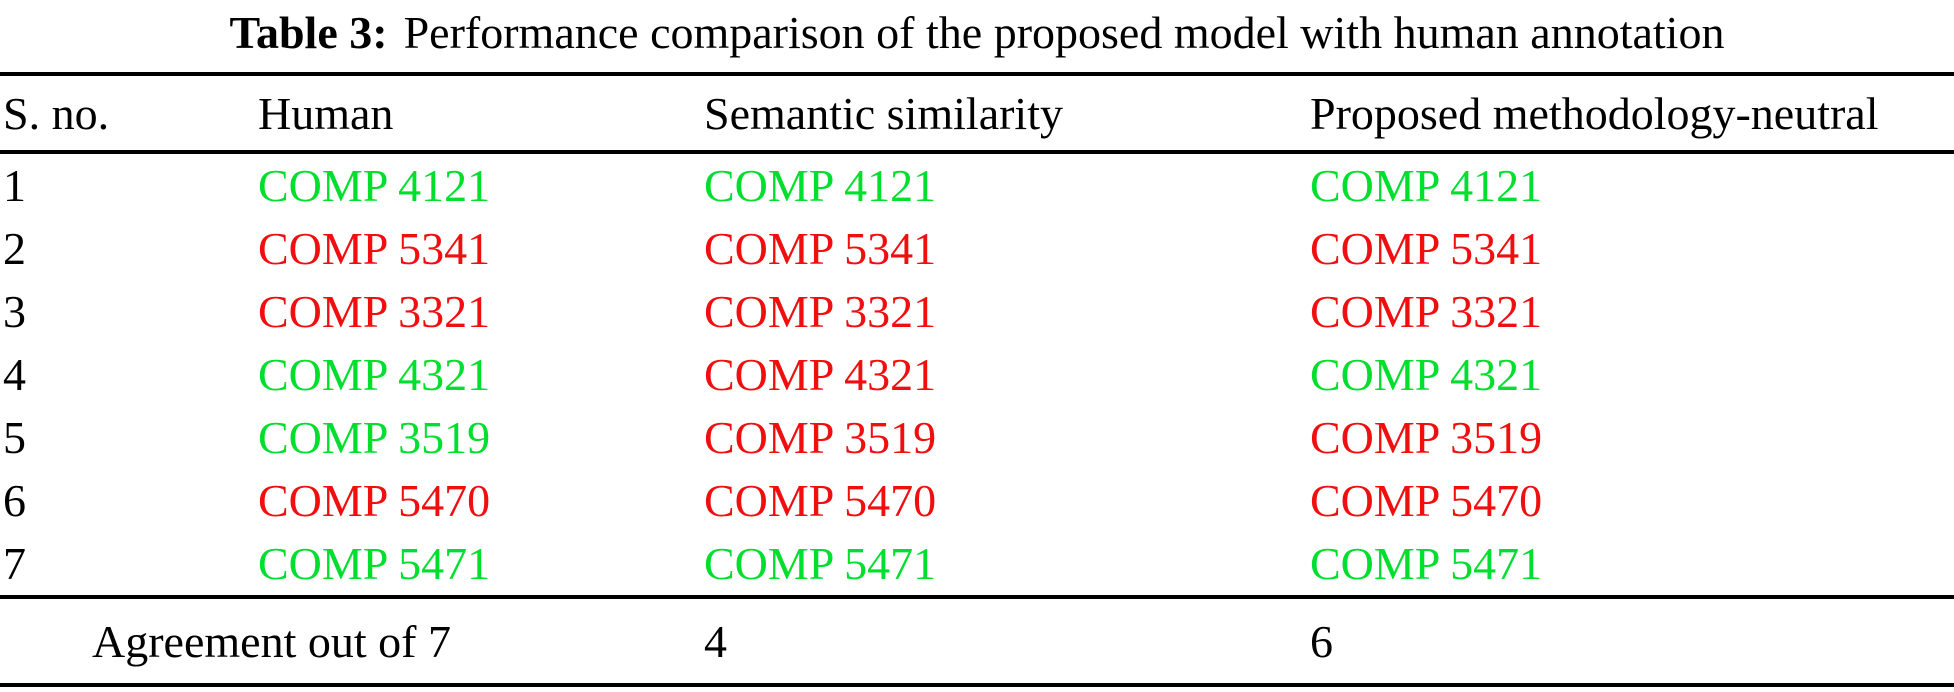 This screenshot has width=1954, height=692. What do you see at coordinates (1426, 563) in the screenshot?
I see `proposed-cell: COMP 5471` at bounding box center [1426, 563].